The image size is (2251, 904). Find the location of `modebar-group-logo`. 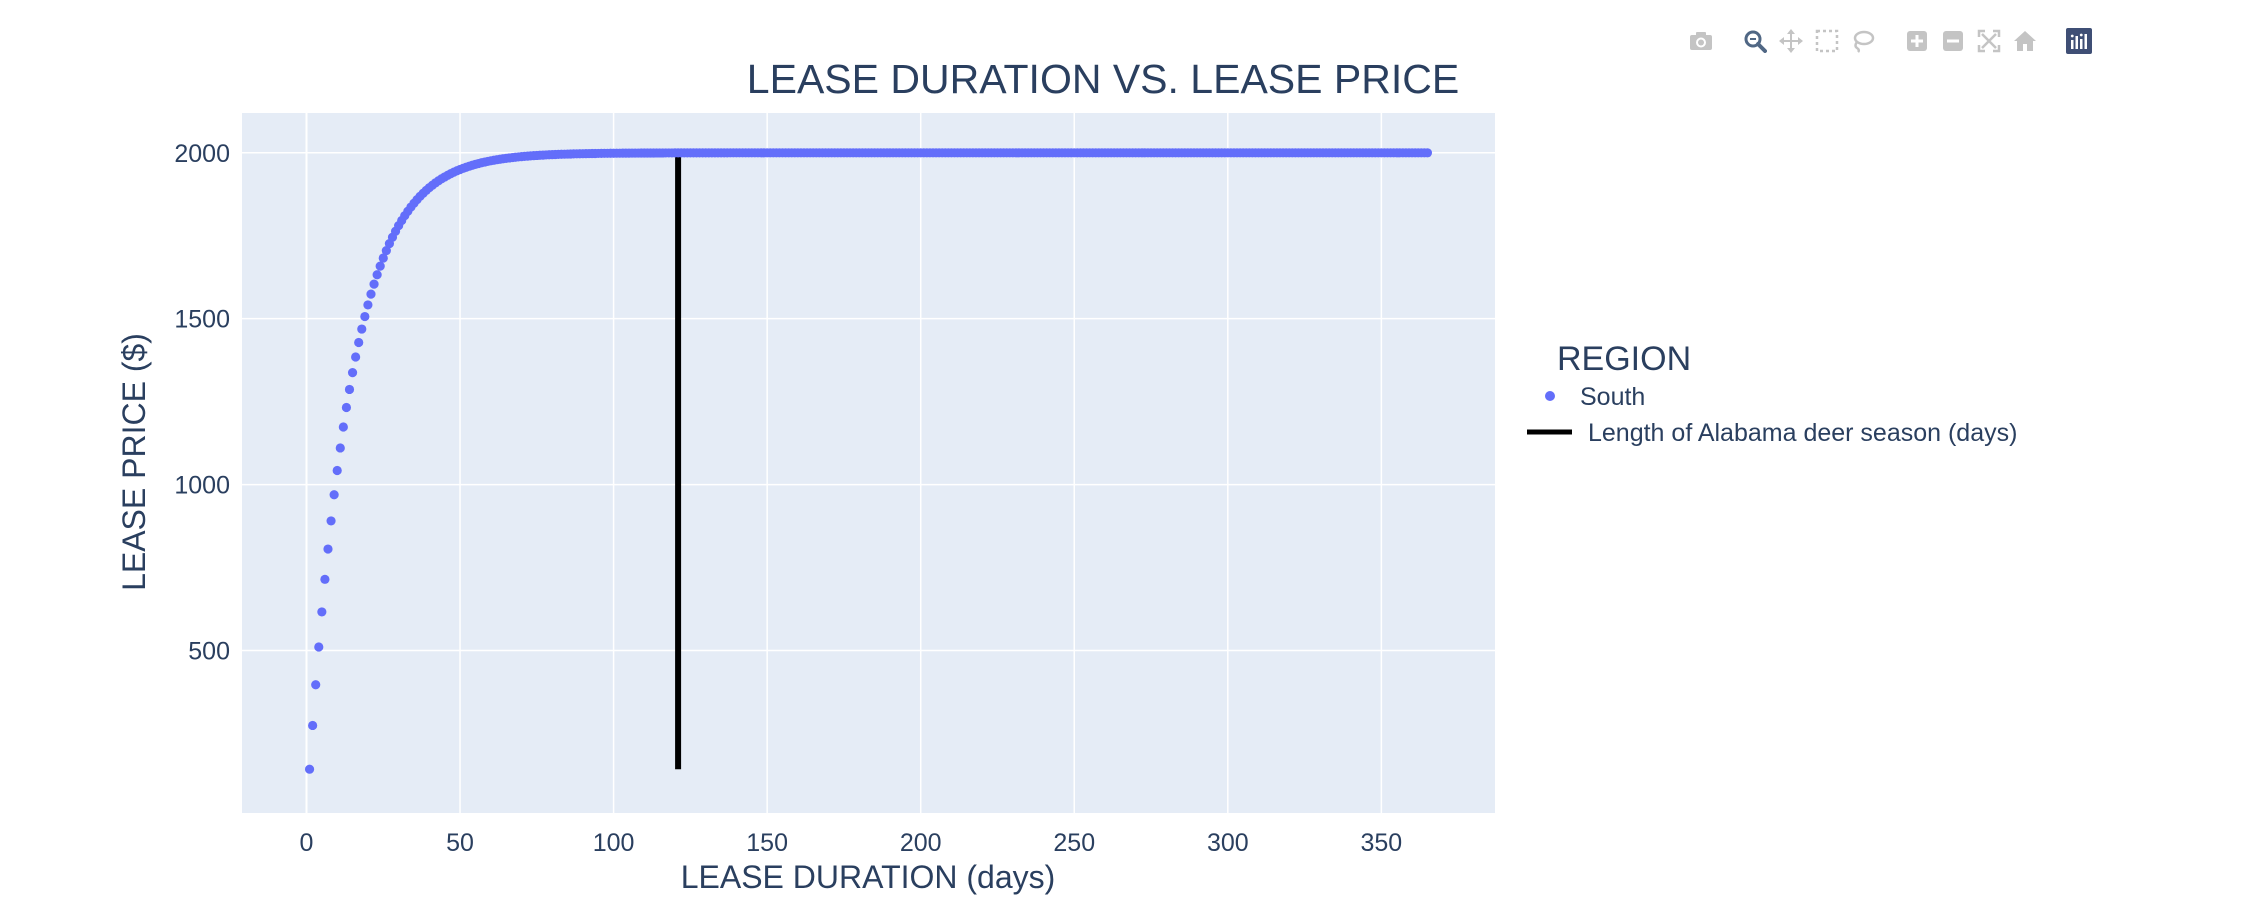

modebar-group-logo is located at coordinates (2079, 41).